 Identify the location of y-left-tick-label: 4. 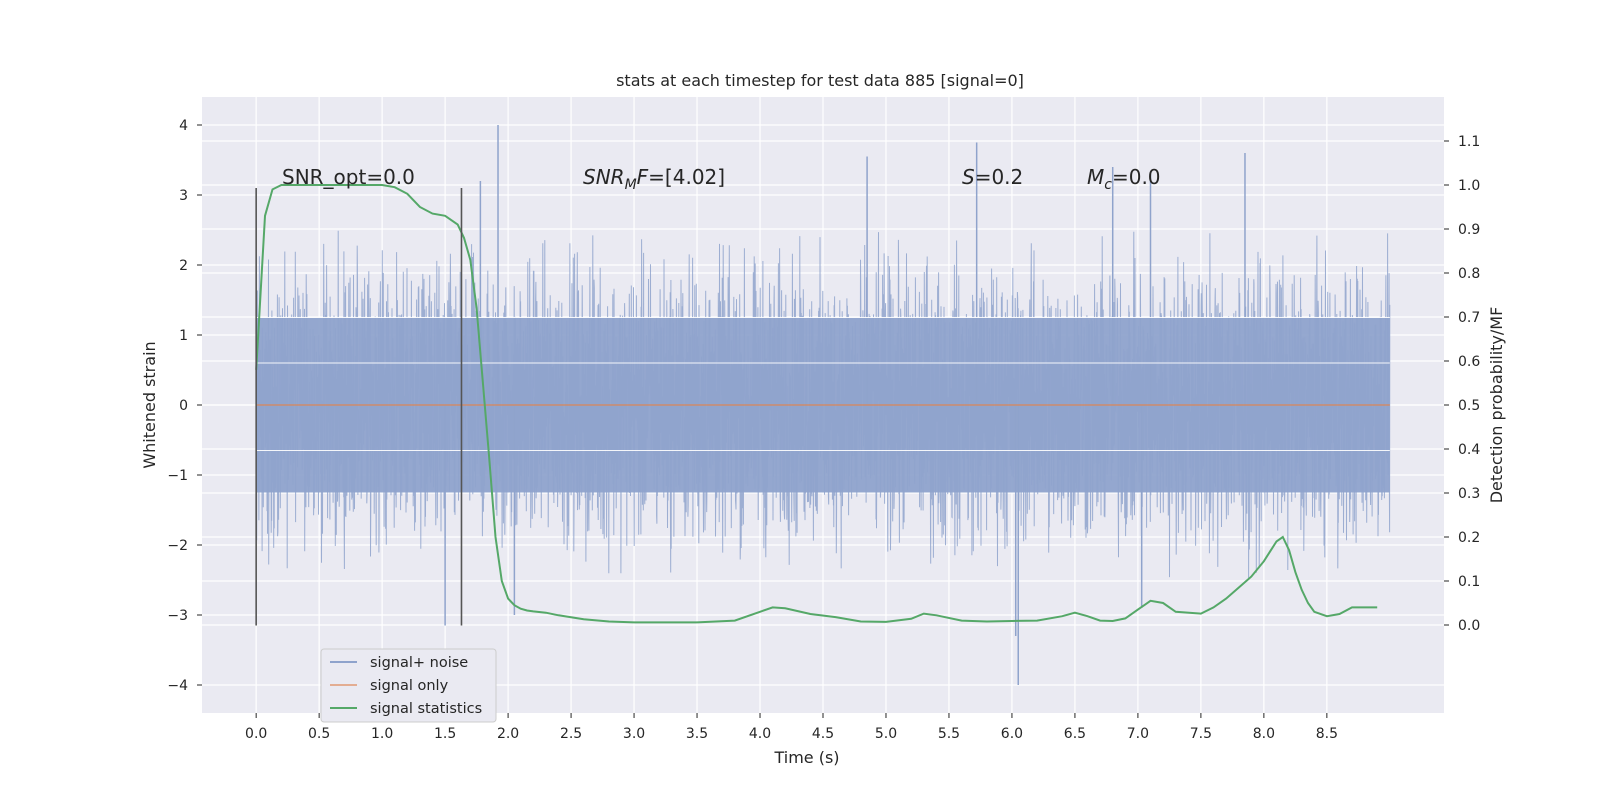
(183, 126).